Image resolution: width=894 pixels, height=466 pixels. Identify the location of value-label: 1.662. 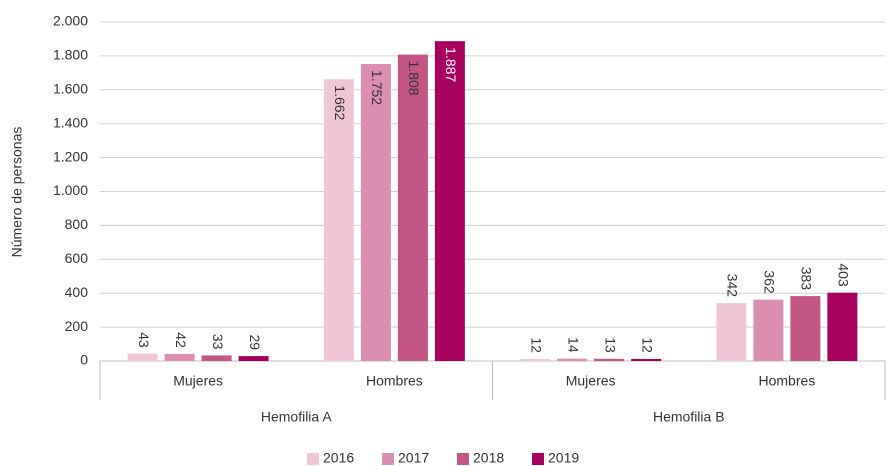
(340, 102).